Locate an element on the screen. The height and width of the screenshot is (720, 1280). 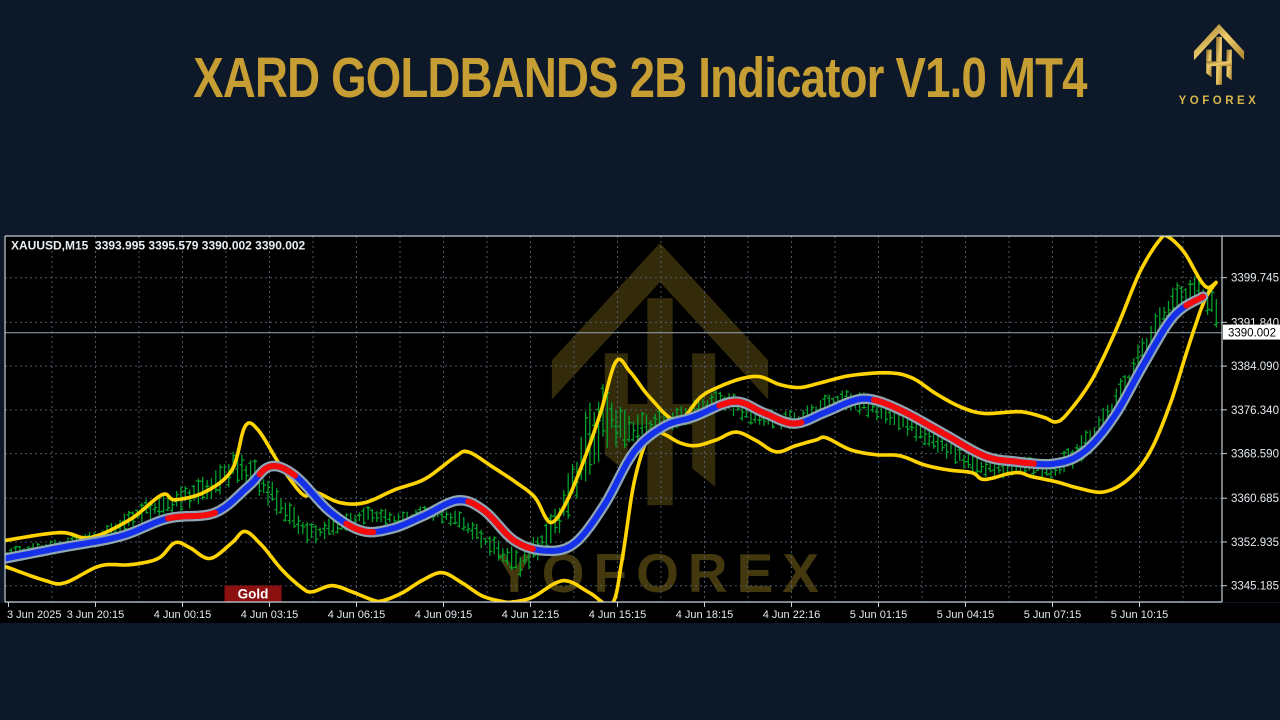
time-tick-label: 3 Jun 20:15 is located at coordinates (96, 615).